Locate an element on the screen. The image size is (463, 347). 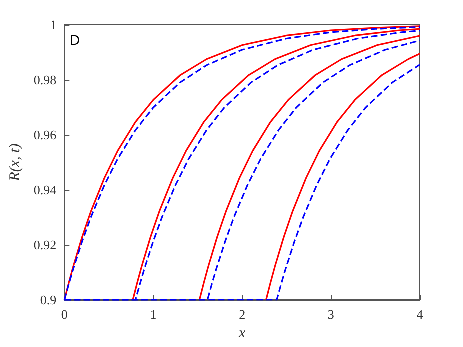
y-axis-title: R(x, t) is located at coordinates (16, 163).